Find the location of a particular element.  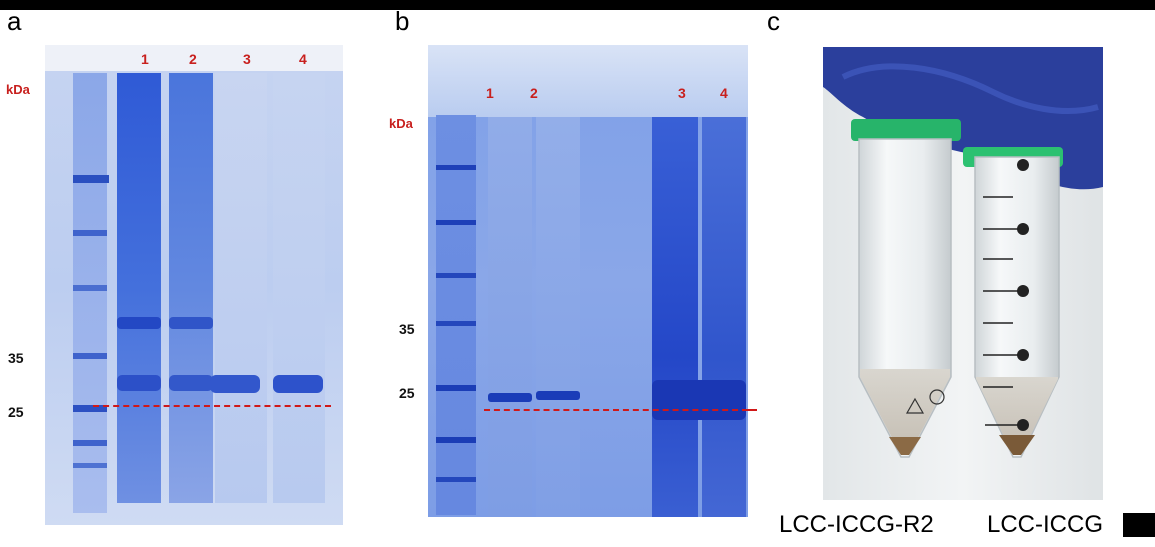

recycle-badge-icon is located at coordinates (937, 397).